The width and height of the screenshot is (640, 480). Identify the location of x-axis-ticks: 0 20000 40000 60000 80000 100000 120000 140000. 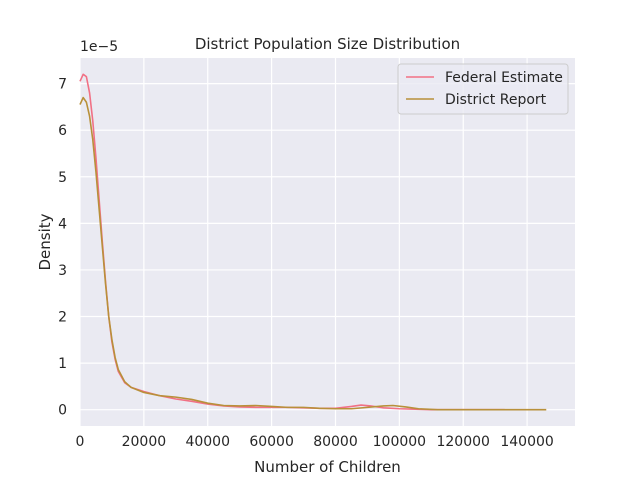
(315, 442).